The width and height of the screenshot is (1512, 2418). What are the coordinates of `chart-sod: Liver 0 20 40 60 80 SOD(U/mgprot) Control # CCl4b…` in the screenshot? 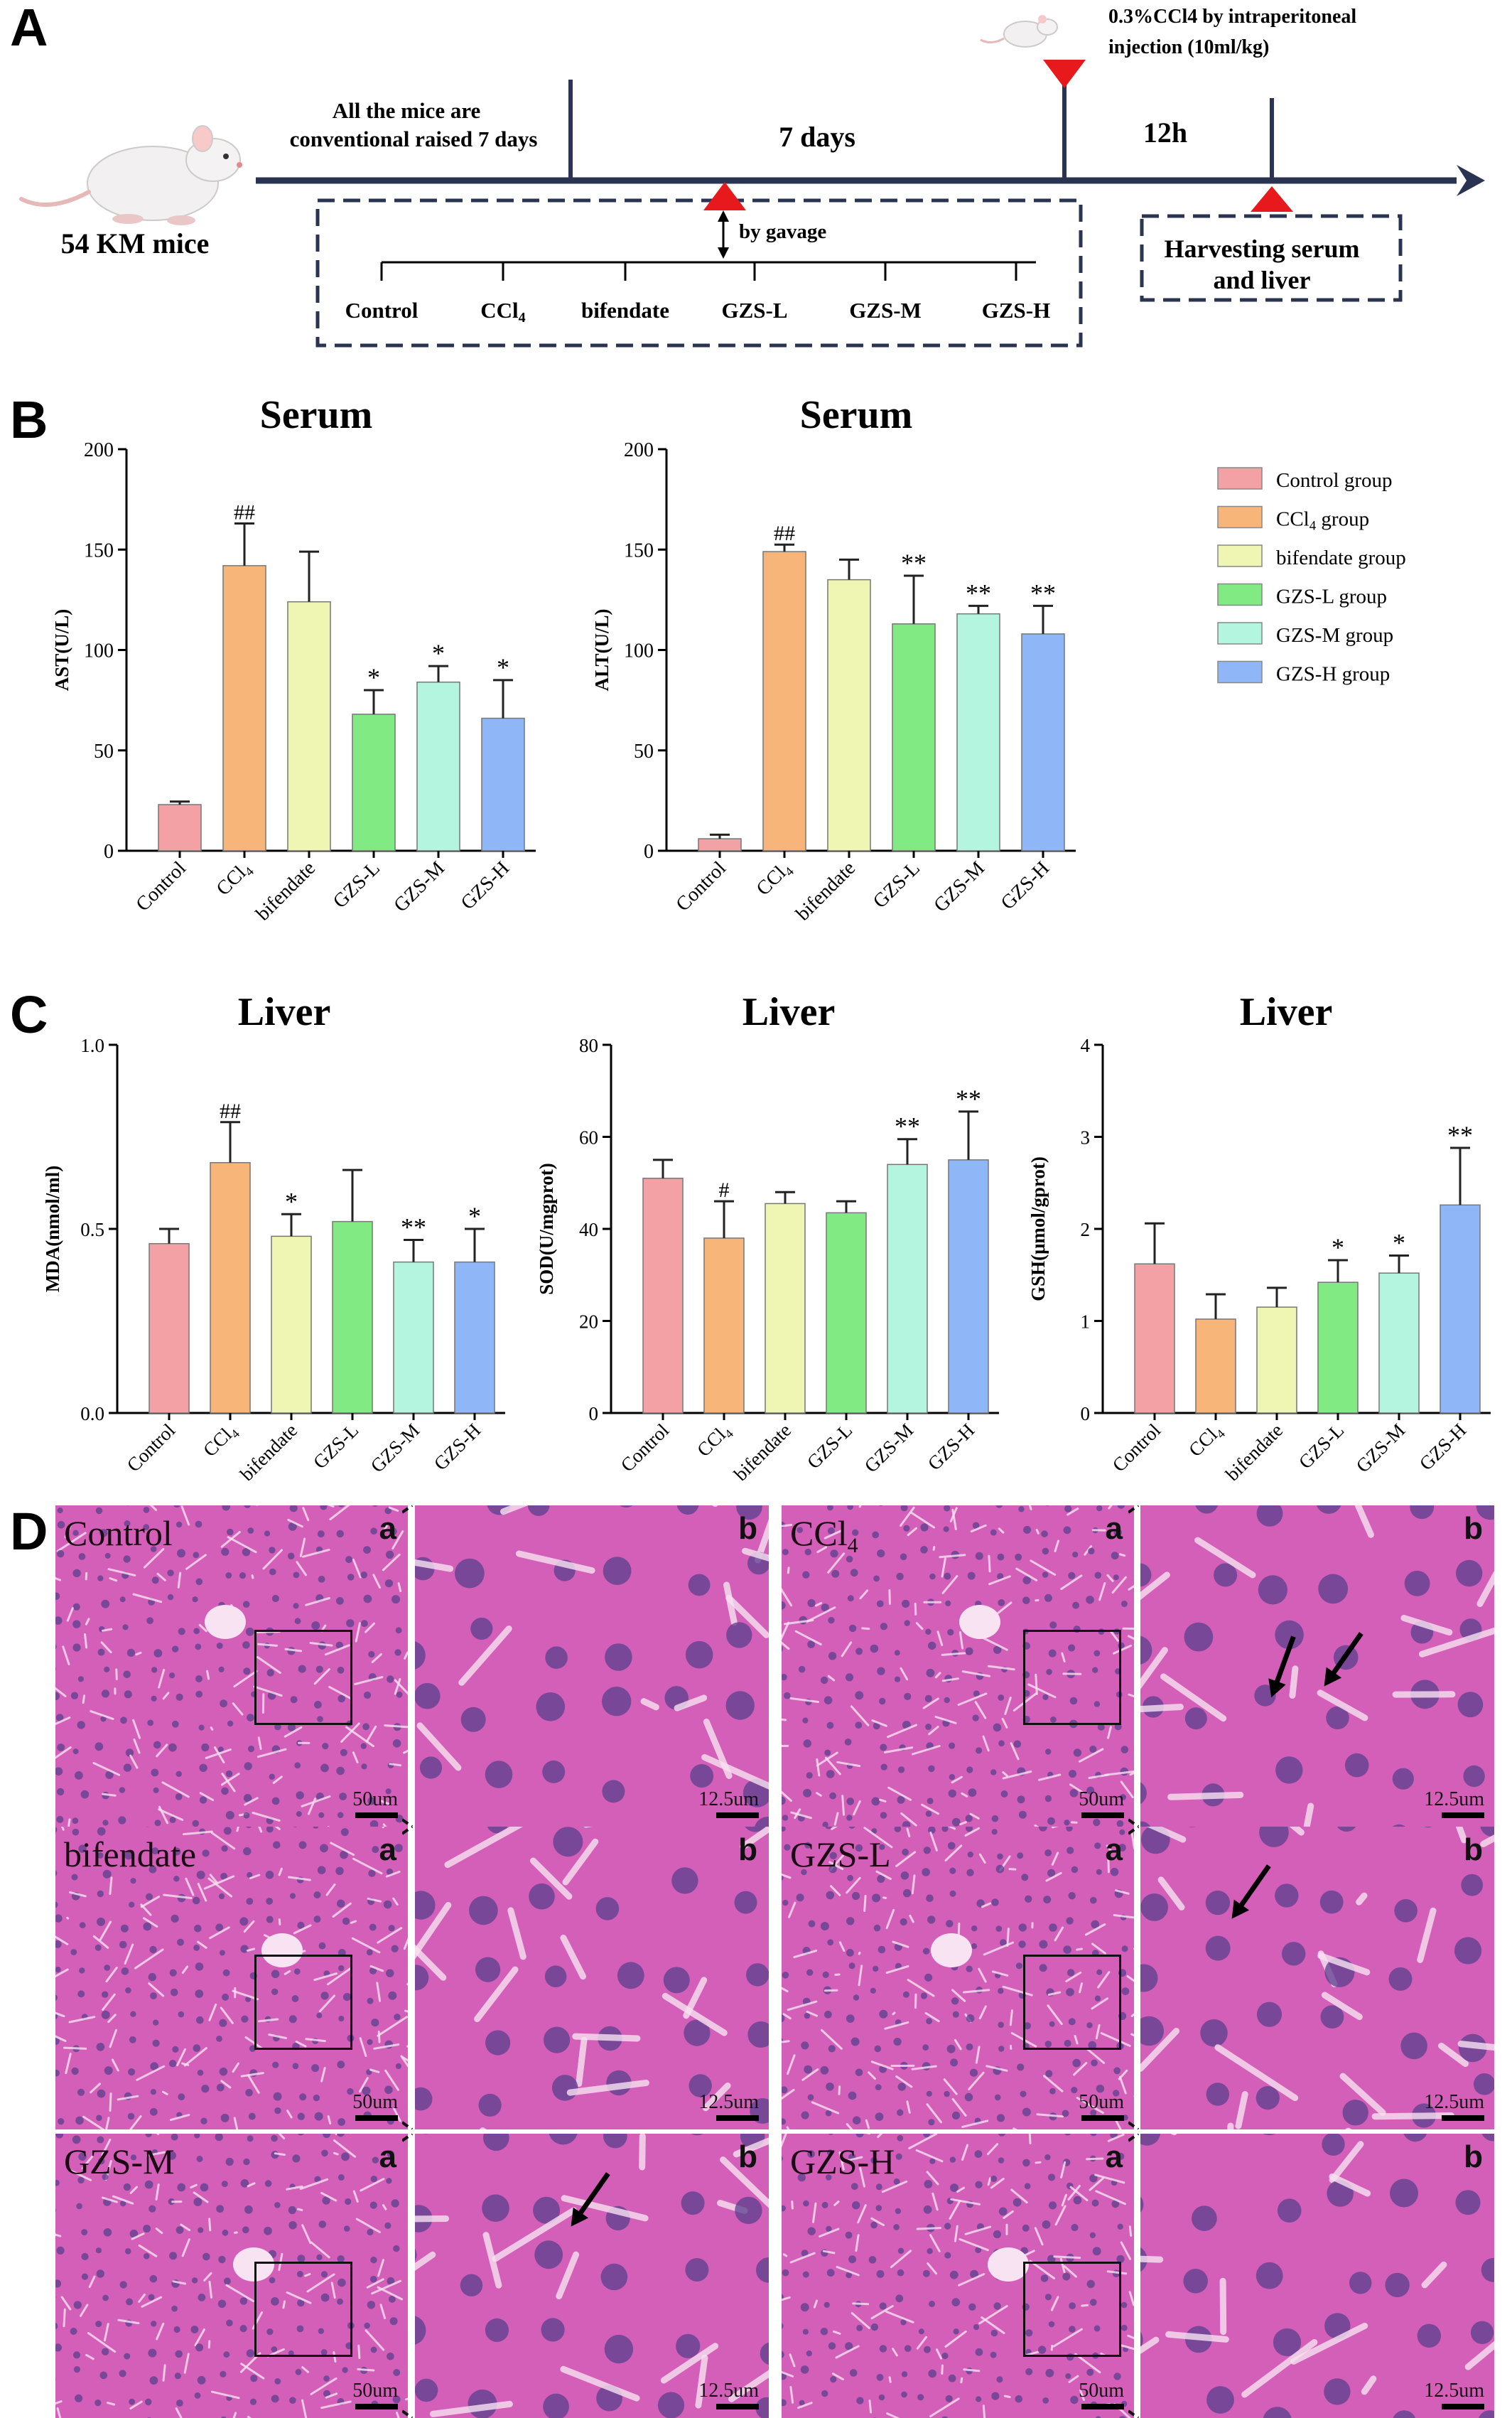 It's located at (767, 1237).